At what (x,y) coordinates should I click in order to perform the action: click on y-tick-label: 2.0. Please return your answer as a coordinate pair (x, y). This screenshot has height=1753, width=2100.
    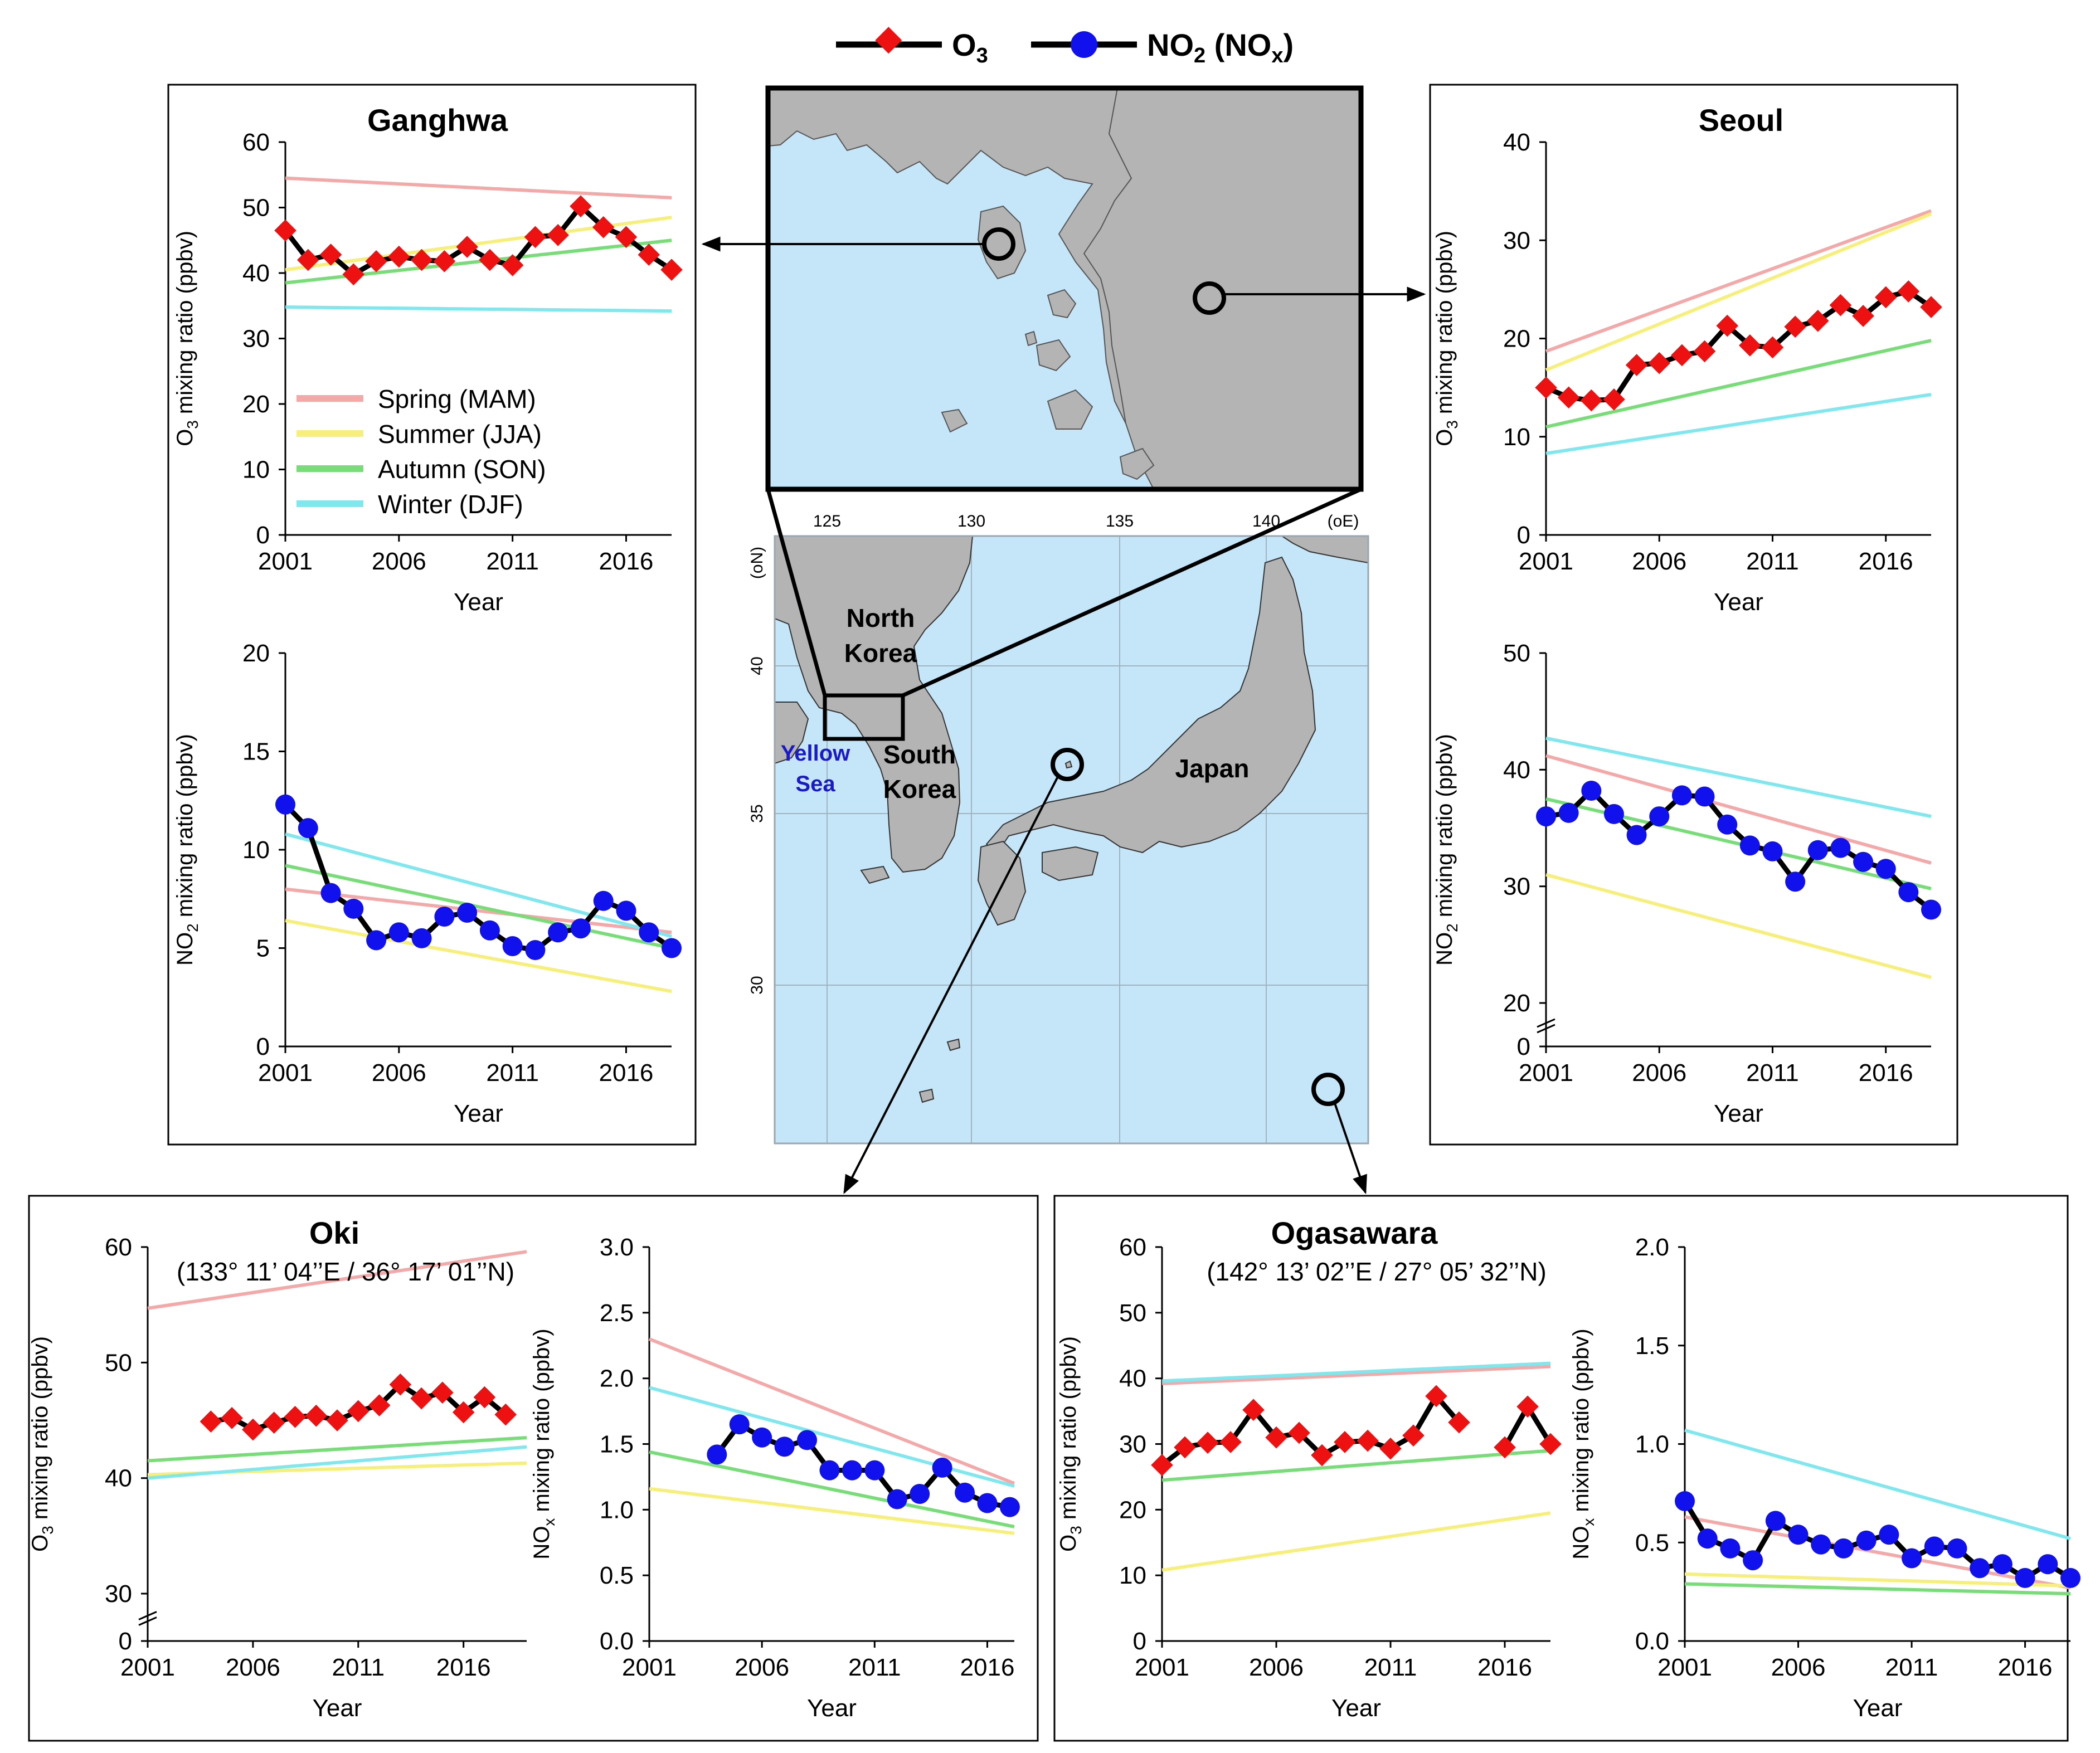
    Looking at the image, I should click on (617, 1378).